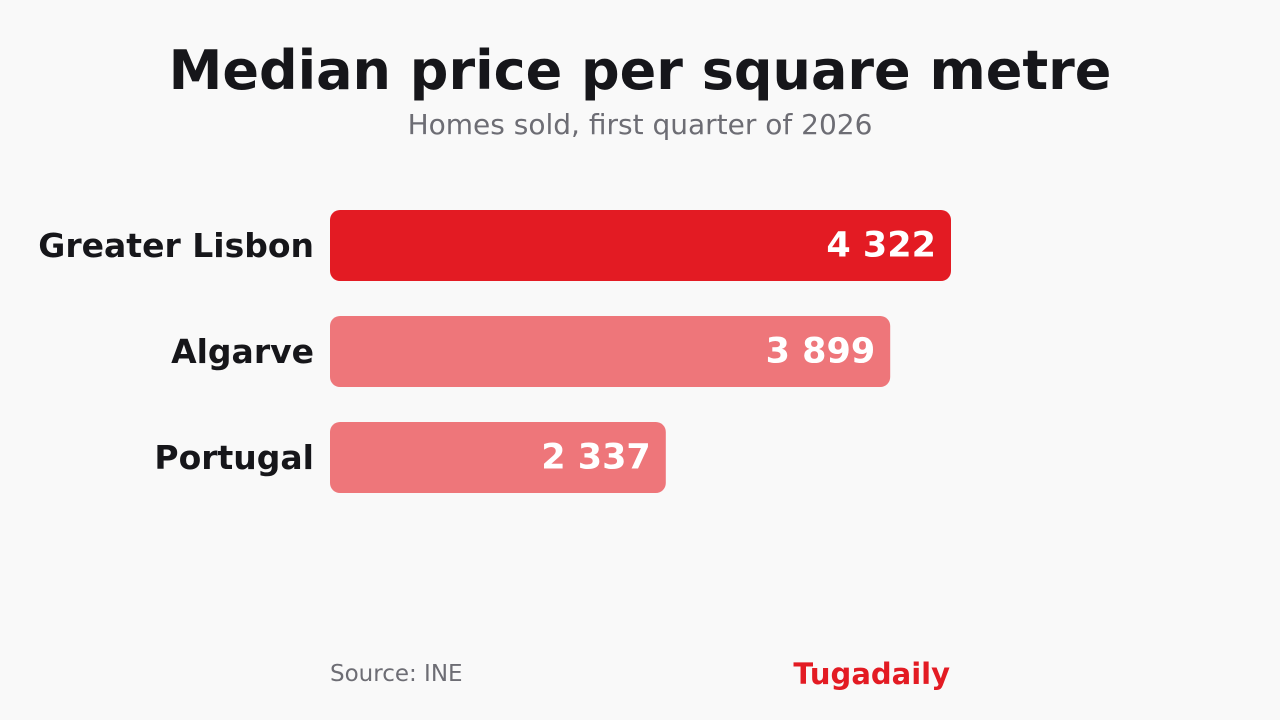  Describe the element at coordinates (640, 70) in the screenshot. I see `chart-title: Median price per square metre` at that location.